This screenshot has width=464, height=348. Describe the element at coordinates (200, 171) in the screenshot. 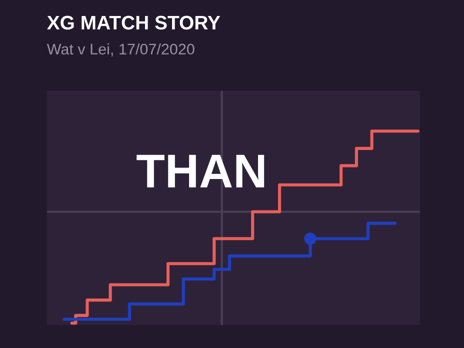

I see `annotation: THAN` at that location.